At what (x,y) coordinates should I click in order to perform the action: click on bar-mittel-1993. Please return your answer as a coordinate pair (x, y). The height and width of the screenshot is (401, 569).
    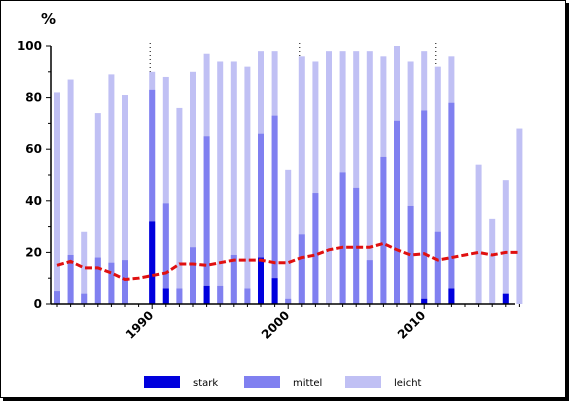
    Looking at the image, I should click on (193, 275).